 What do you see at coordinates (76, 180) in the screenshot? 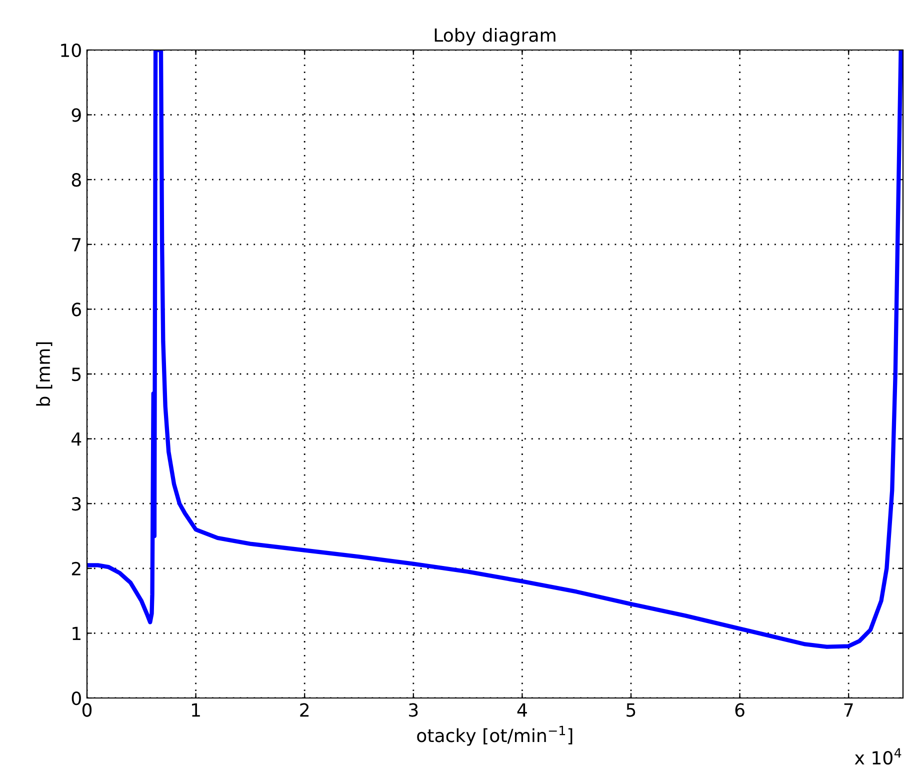
I see `y-tick-label: 8` at bounding box center [76, 180].